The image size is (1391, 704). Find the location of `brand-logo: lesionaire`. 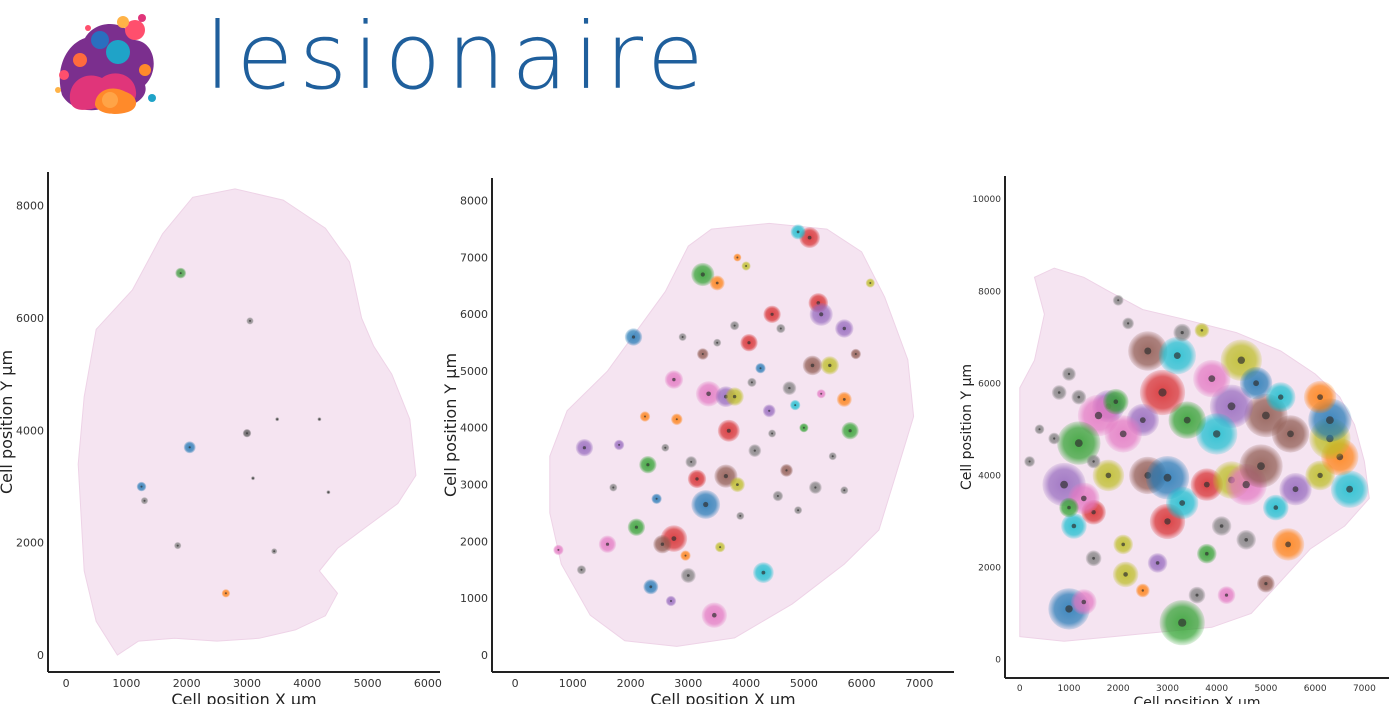

brand-logo: lesionaire is located at coordinates (372, 62).